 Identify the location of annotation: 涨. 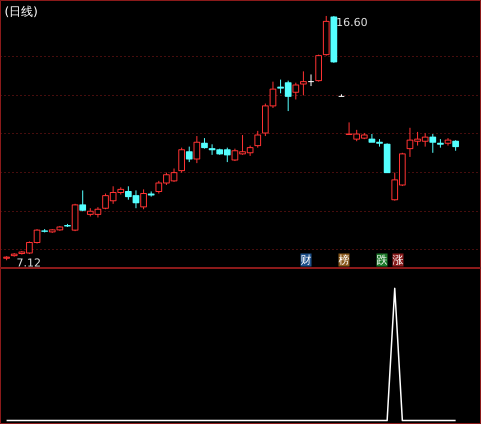
(398, 260).